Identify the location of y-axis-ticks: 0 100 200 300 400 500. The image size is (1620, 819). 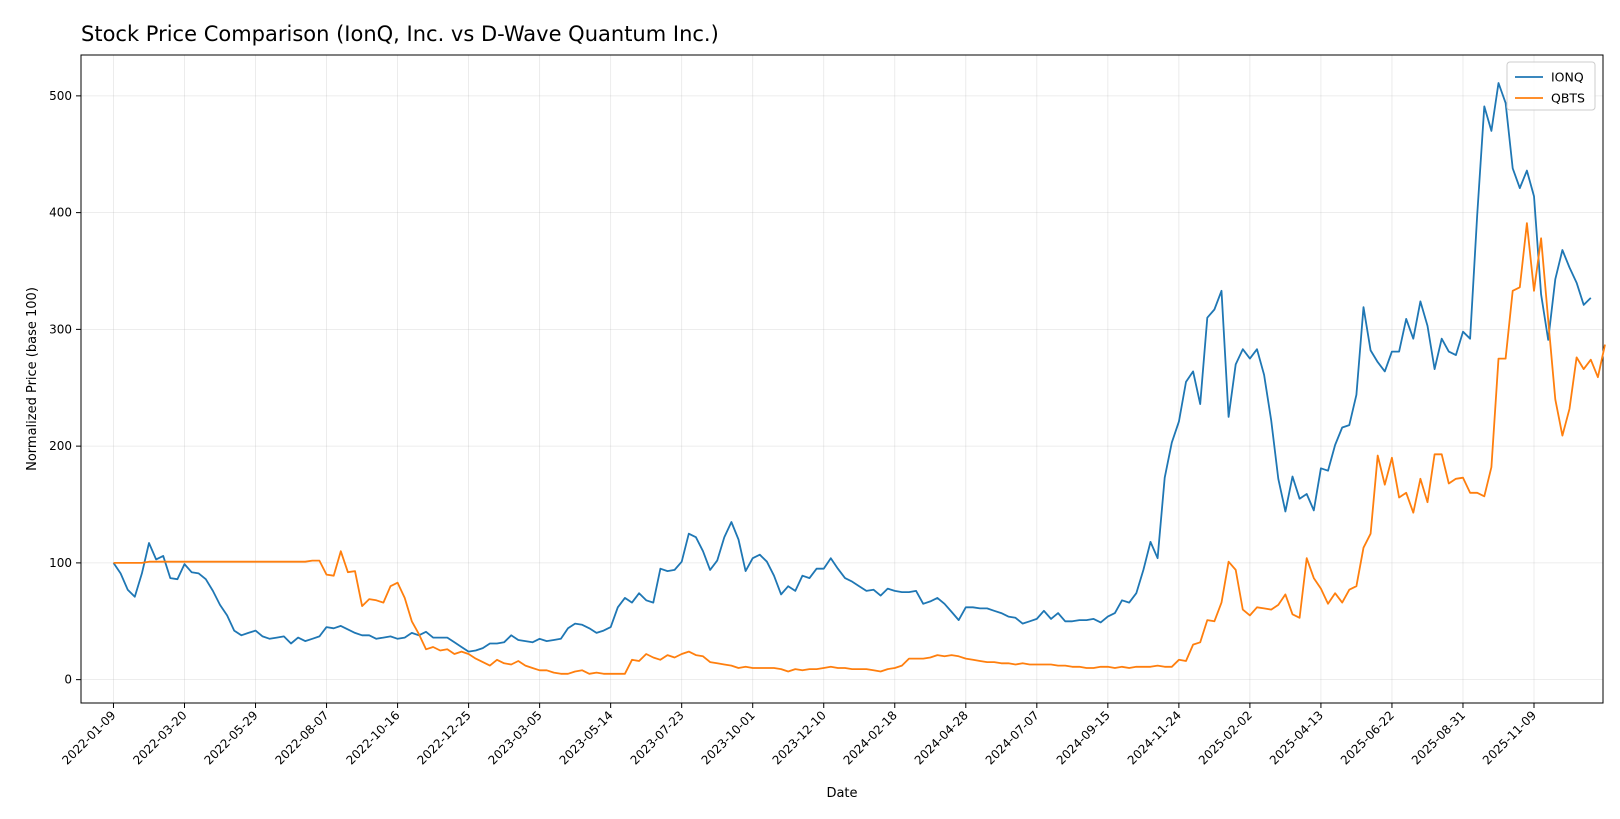
(65, 388).